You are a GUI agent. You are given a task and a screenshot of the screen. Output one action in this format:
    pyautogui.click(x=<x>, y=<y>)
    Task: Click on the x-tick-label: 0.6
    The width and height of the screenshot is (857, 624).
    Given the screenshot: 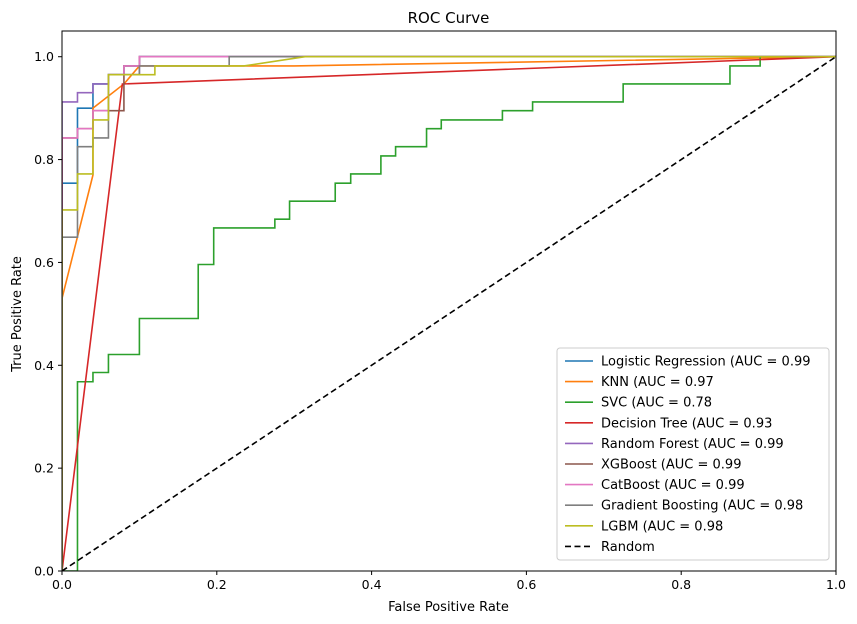 What is the action you would take?
    pyautogui.click(x=526, y=584)
    